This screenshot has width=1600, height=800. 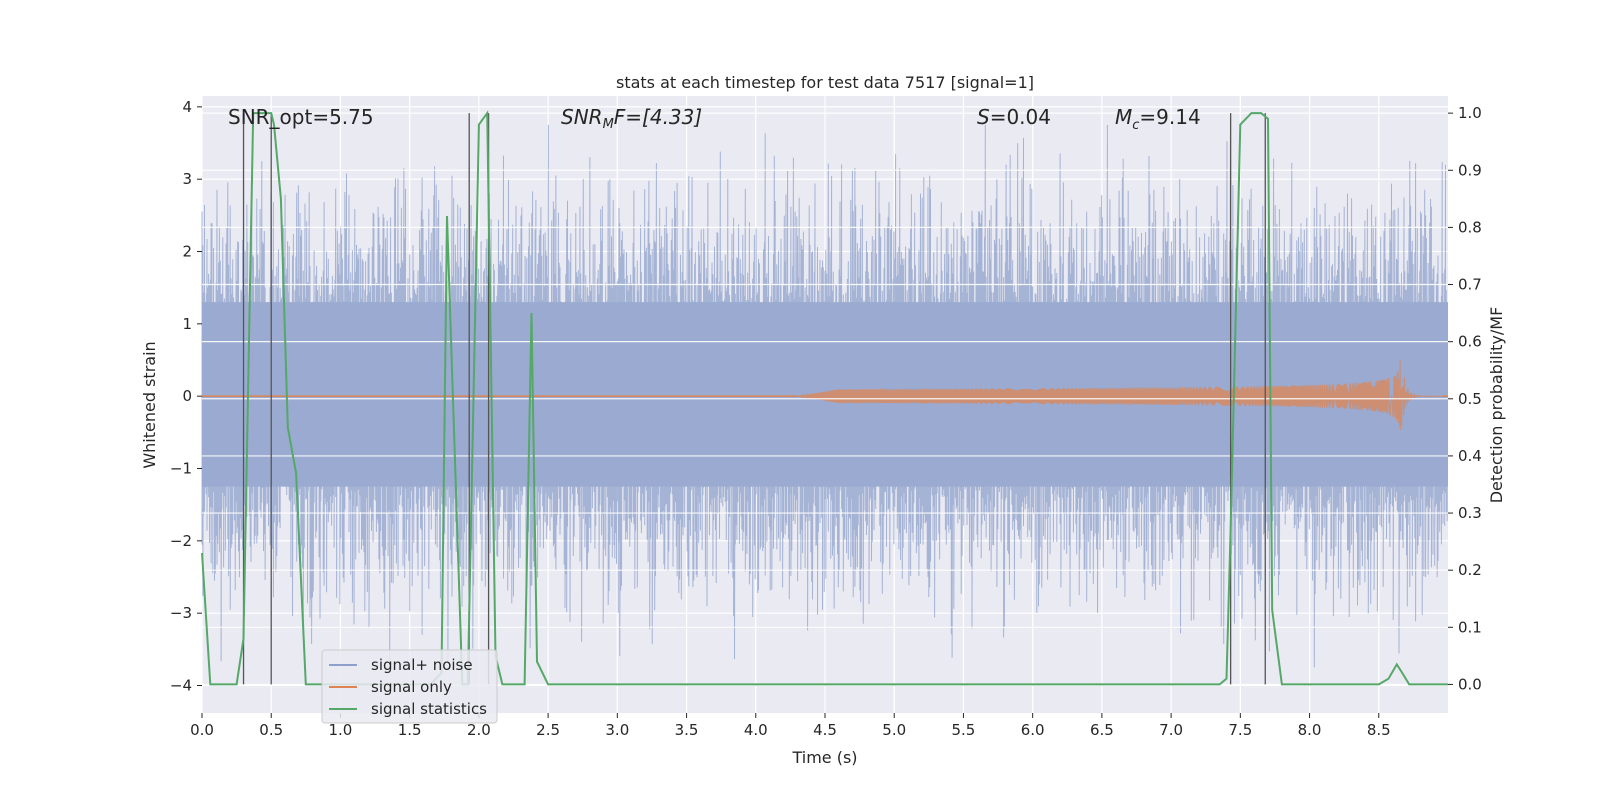 What do you see at coordinates (824, 757) in the screenshot?
I see `x-axis-label: Time (s)` at bounding box center [824, 757].